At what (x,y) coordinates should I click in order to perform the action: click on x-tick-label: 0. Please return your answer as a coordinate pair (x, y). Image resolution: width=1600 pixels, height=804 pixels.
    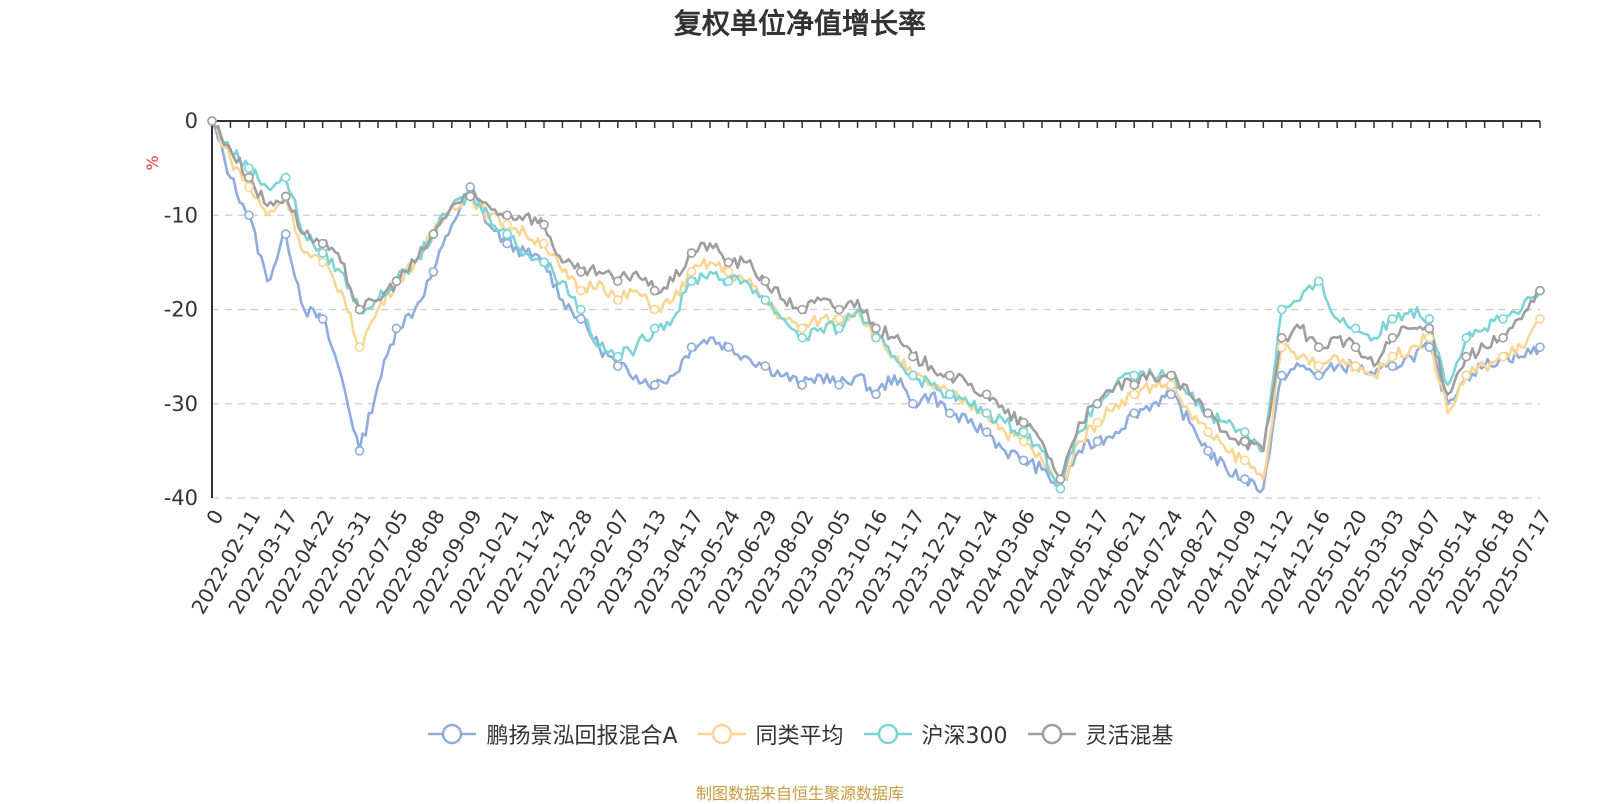
    Looking at the image, I should click on (214, 517).